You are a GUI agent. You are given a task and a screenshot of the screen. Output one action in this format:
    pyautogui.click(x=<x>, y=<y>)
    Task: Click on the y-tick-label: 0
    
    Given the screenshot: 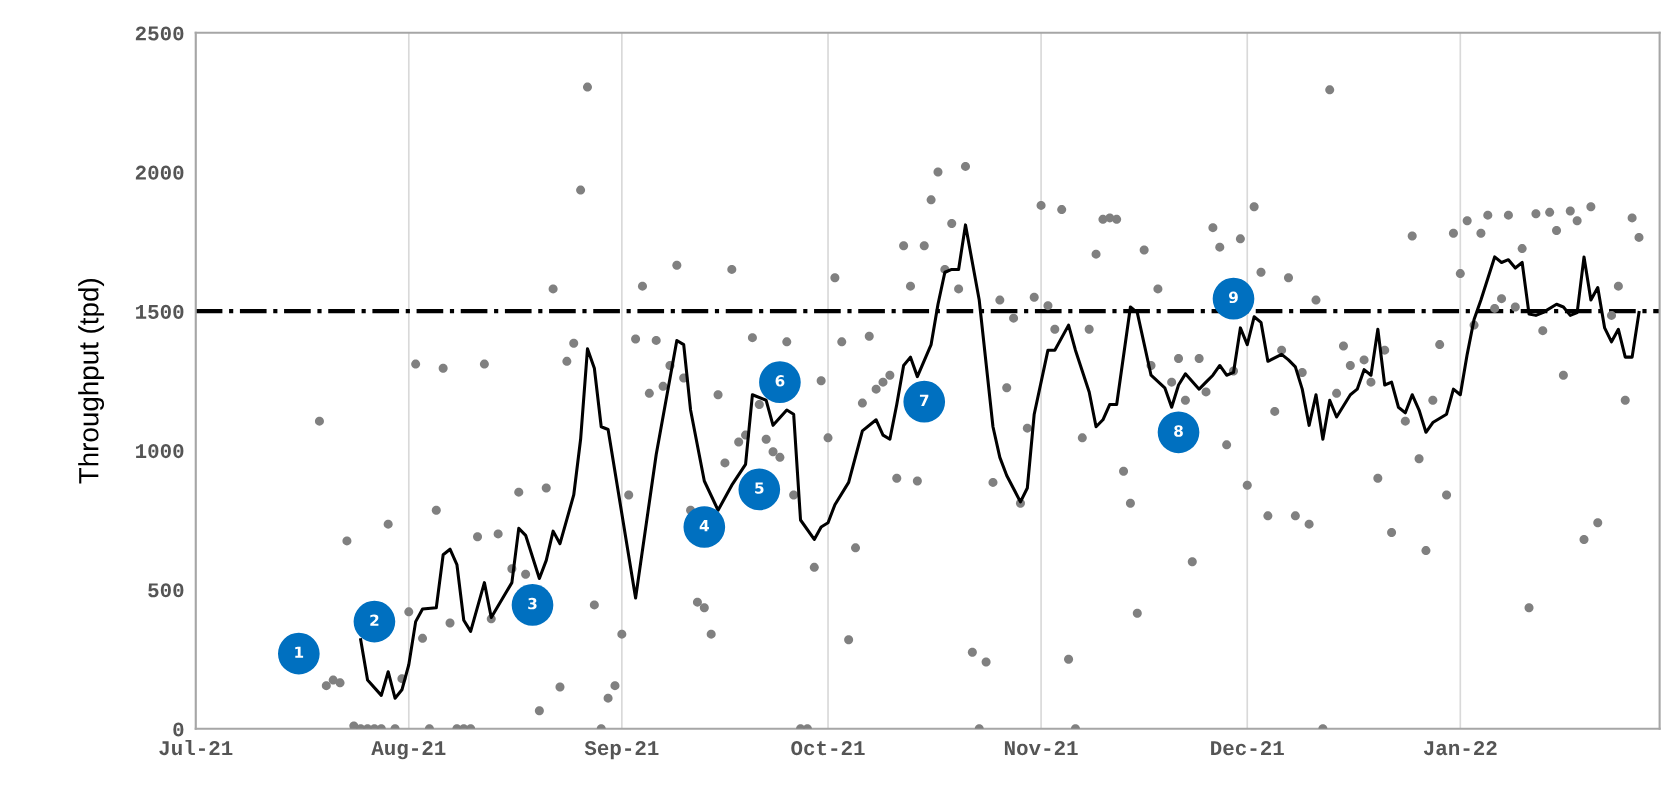 What is the action you would take?
    pyautogui.click(x=178, y=729)
    